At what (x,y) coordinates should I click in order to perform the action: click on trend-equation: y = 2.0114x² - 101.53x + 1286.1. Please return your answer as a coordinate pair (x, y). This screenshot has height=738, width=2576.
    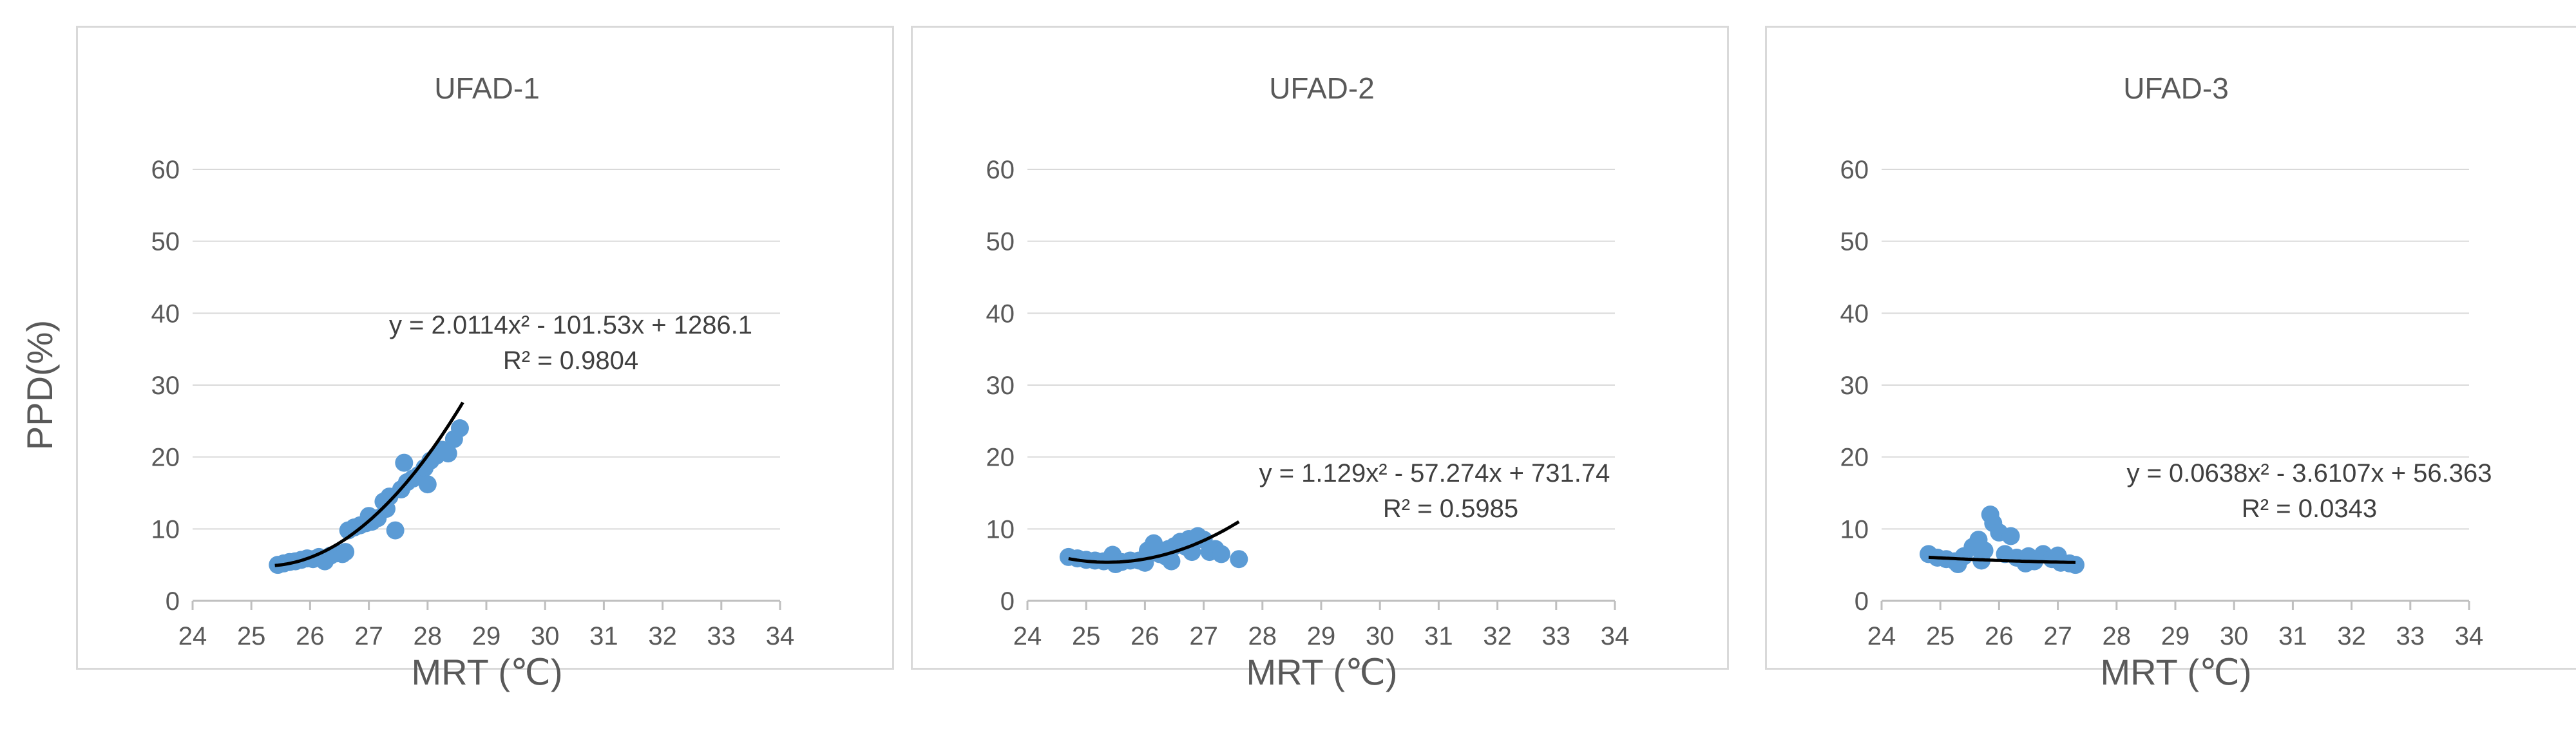
    Looking at the image, I should click on (570, 325).